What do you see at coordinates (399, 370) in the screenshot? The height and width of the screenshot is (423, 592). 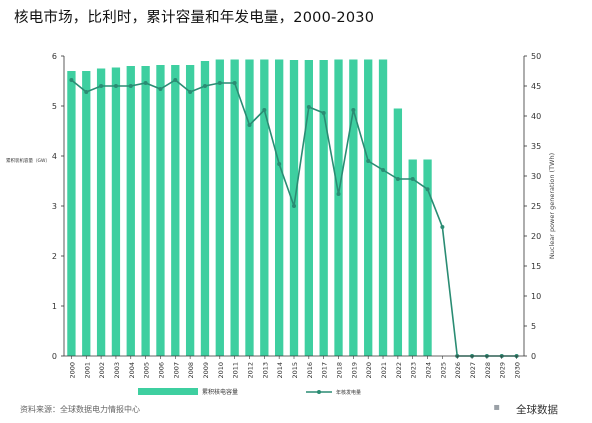 I see `x-tick-label: 2022` at bounding box center [399, 370].